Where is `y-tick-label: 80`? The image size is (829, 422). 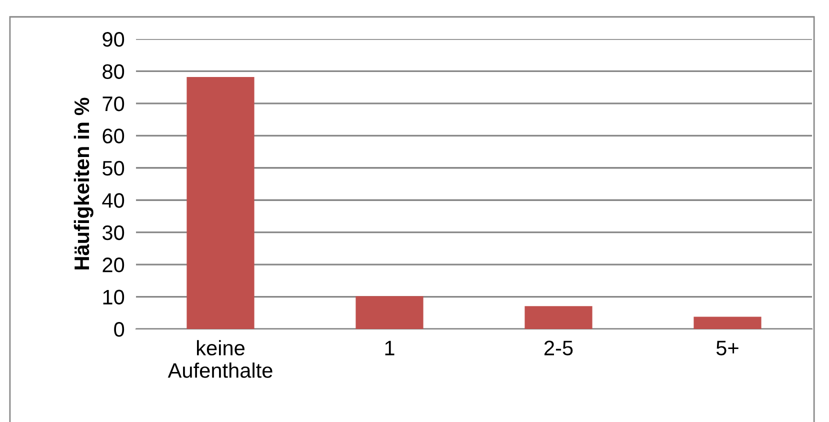 y-tick-label: 80 is located at coordinates (113, 71).